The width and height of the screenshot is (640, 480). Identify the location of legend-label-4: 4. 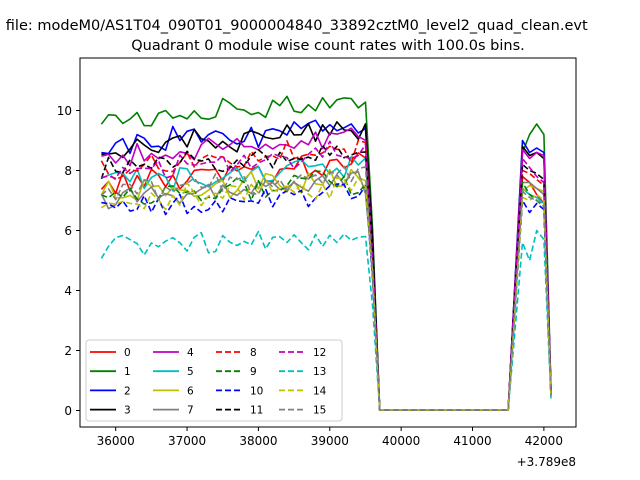
(190, 353).